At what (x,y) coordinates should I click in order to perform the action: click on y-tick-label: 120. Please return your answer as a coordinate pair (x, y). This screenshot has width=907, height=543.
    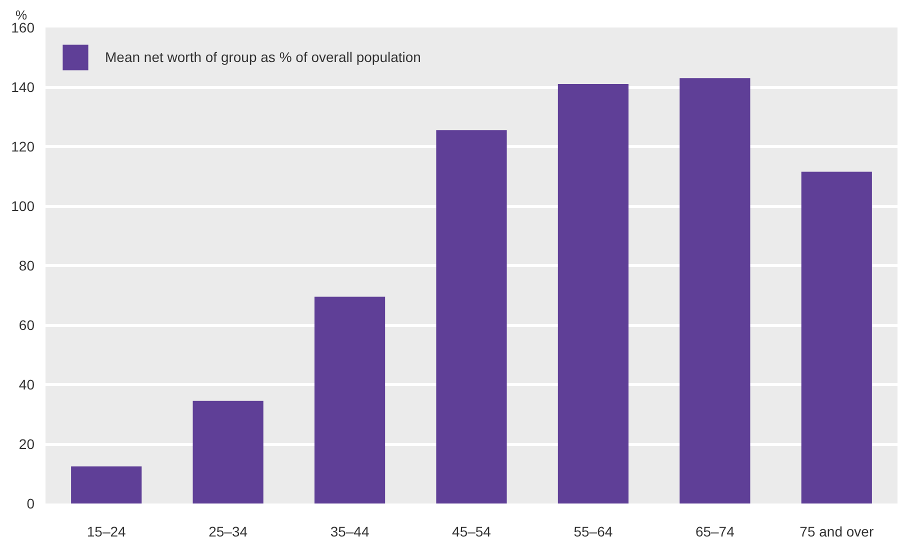
    Looking at the image, I should click on (23, 146).